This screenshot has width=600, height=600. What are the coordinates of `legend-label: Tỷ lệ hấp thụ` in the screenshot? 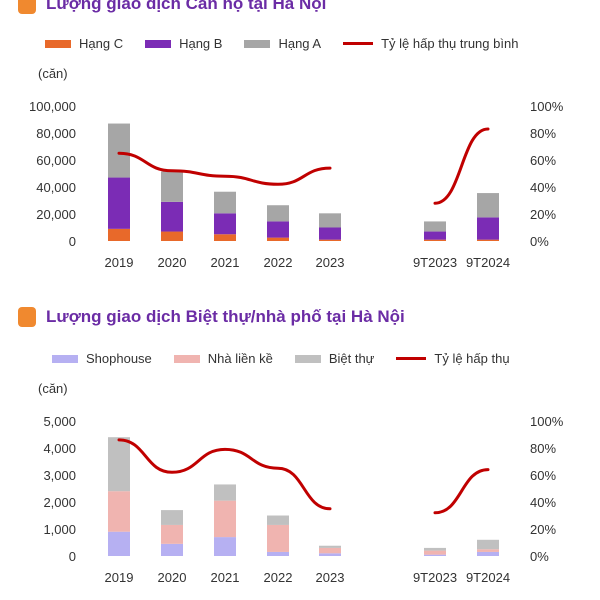 It's located at (472, 358).